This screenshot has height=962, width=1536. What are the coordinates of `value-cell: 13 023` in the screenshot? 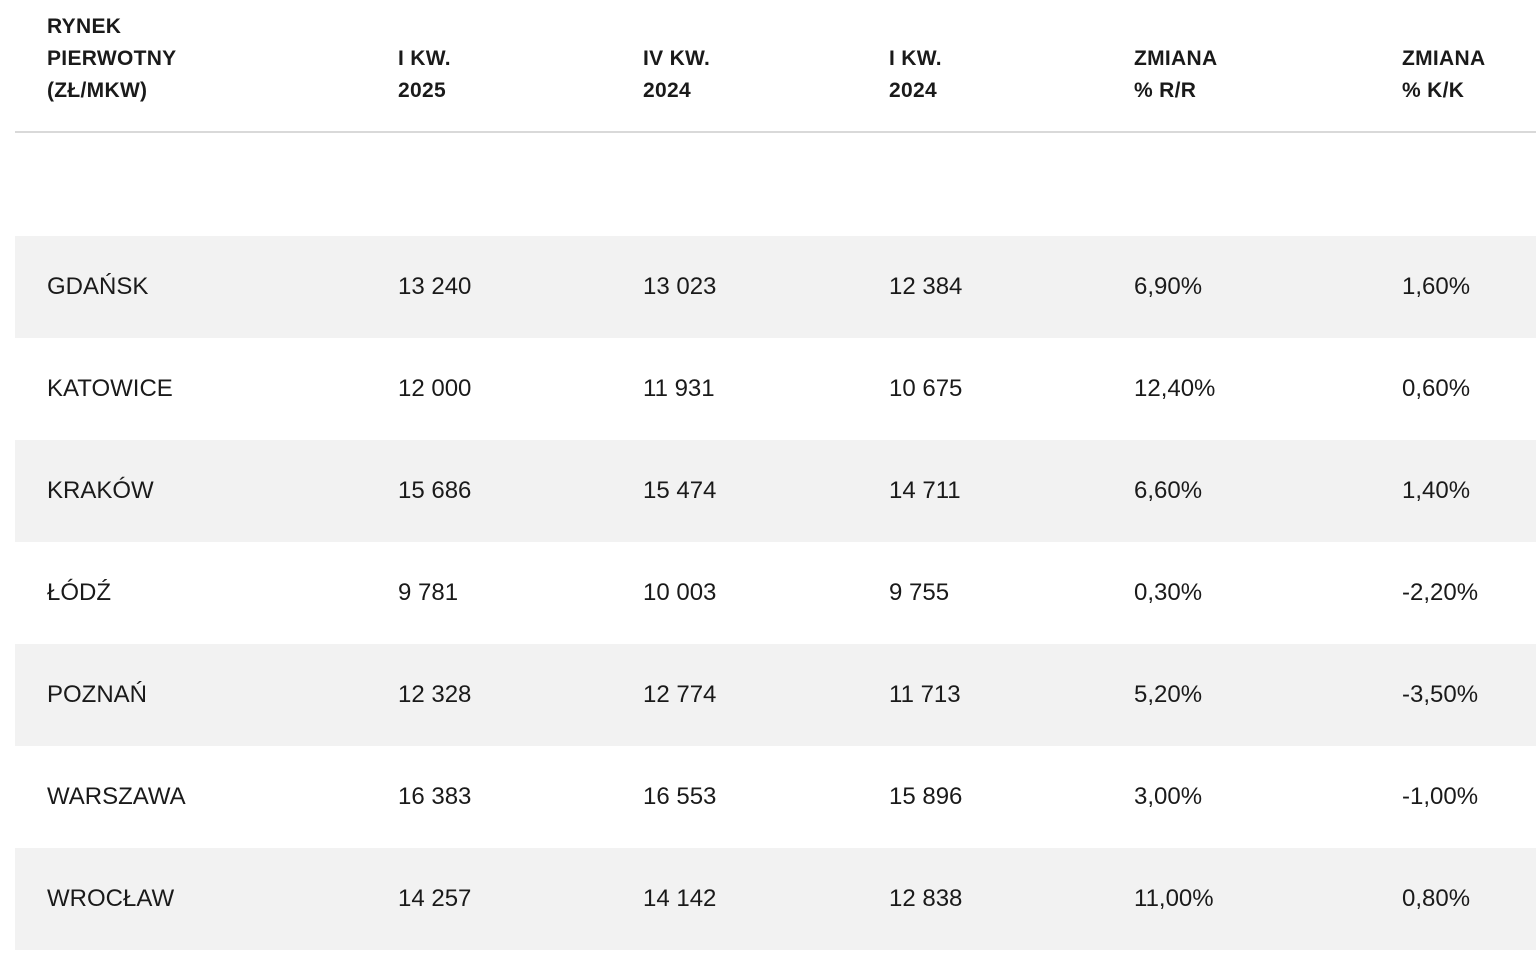 It's located at (680, 286).